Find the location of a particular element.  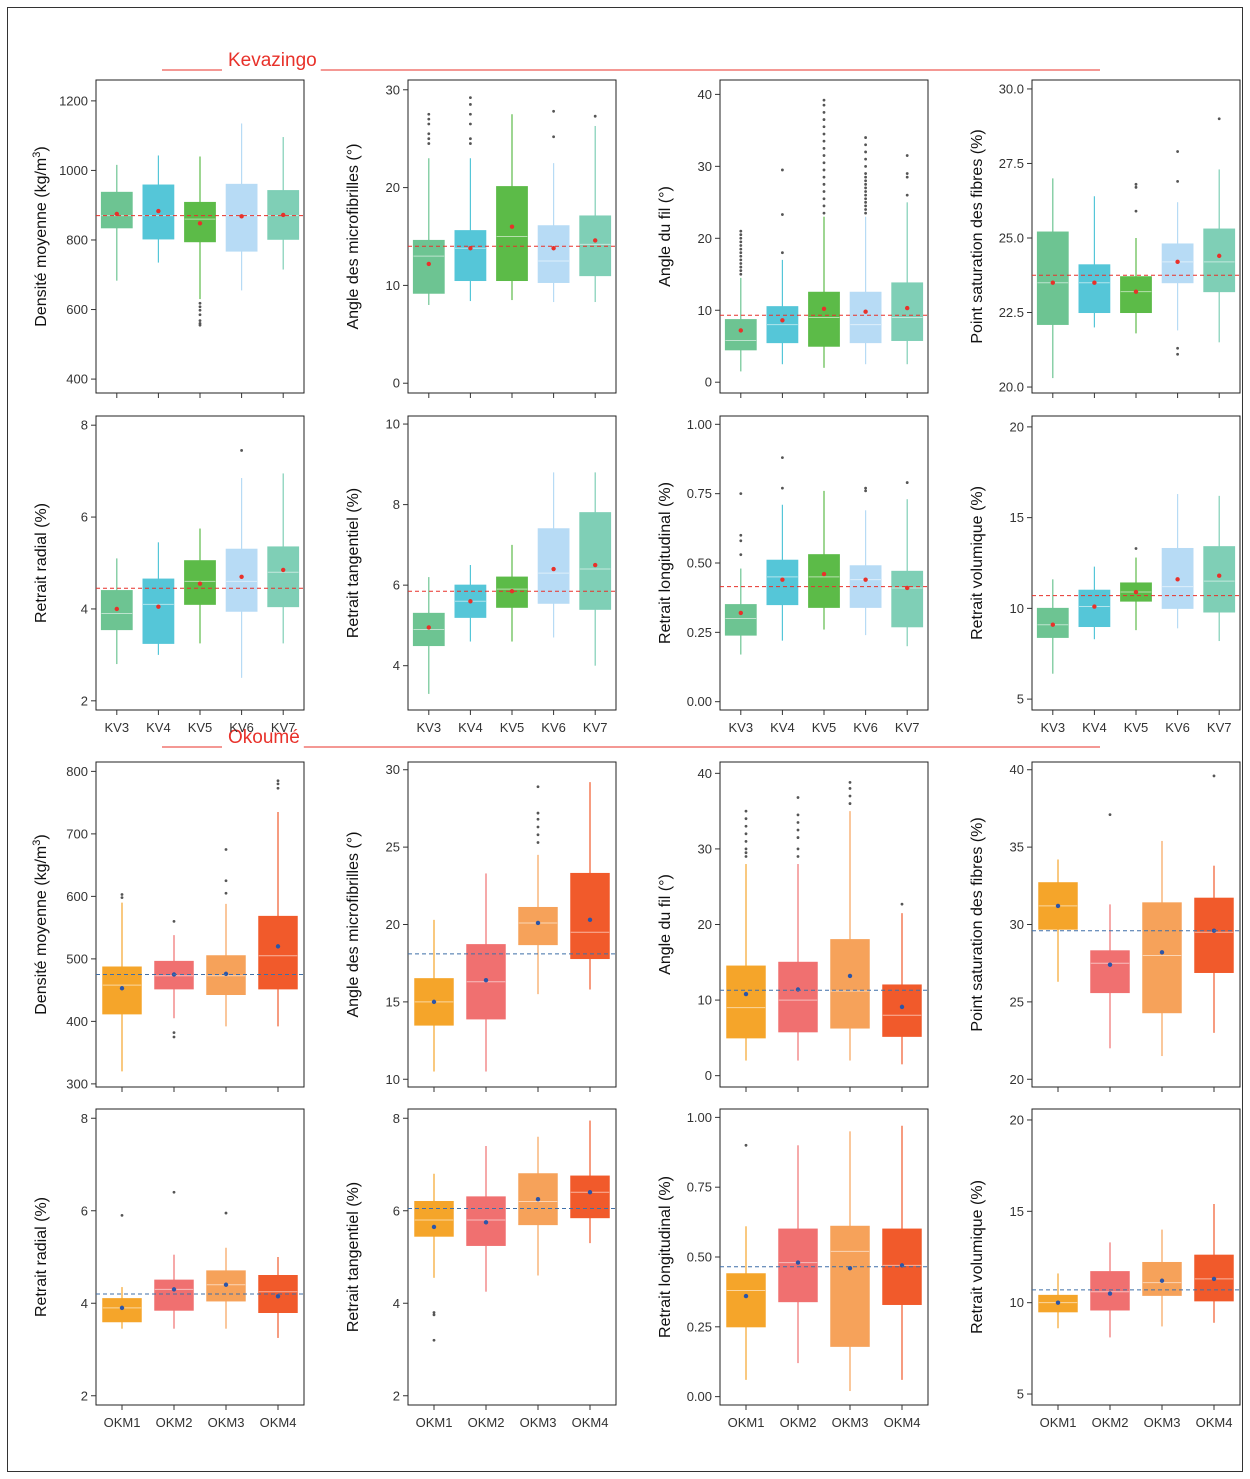

y-tick-label: 2 is located at coordinates (84, 700).